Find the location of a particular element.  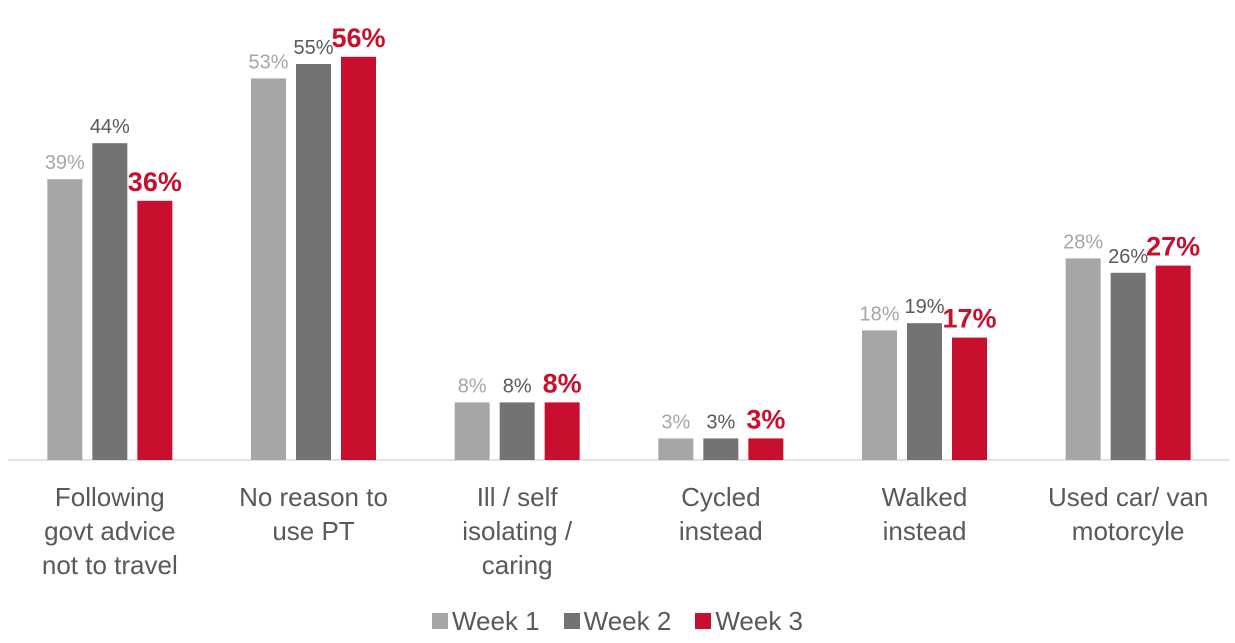

category-label: Ill / self isolating / caring is located at coordinates (517, 531).